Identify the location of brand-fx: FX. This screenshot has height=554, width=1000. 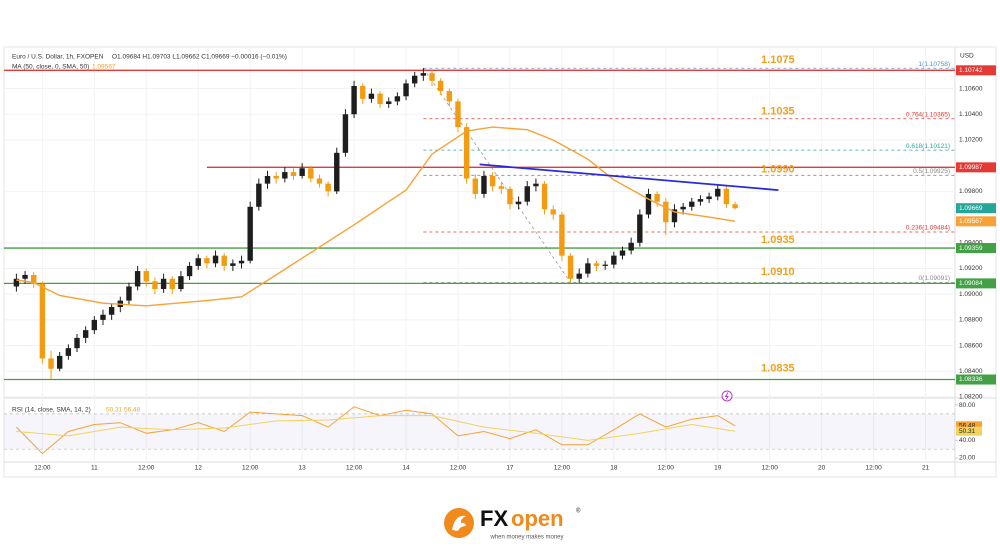
(494, 518).